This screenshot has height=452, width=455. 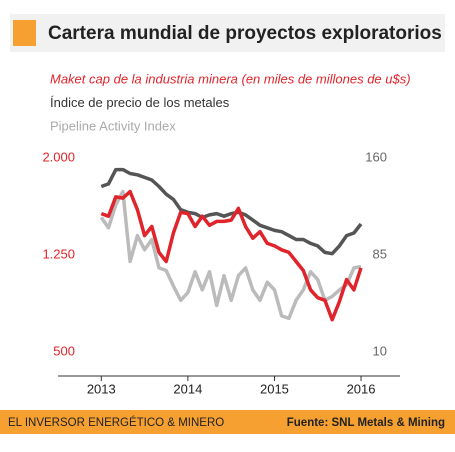 I want to click on y-tick-label: 500, so click(x=64, y=350).